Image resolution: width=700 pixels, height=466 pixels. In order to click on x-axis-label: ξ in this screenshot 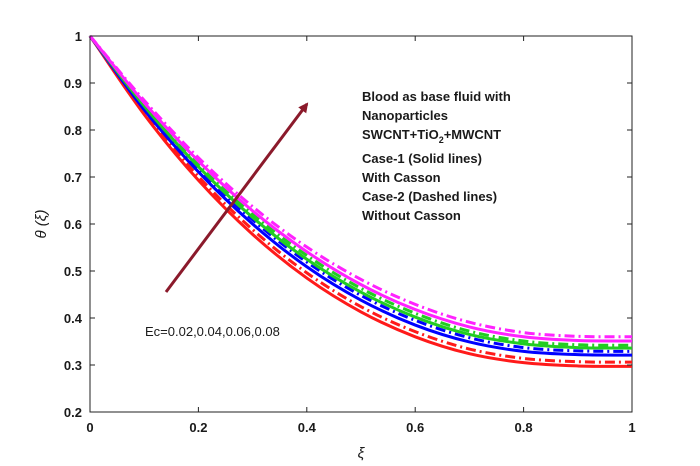, I will do `click(362, 453)`.